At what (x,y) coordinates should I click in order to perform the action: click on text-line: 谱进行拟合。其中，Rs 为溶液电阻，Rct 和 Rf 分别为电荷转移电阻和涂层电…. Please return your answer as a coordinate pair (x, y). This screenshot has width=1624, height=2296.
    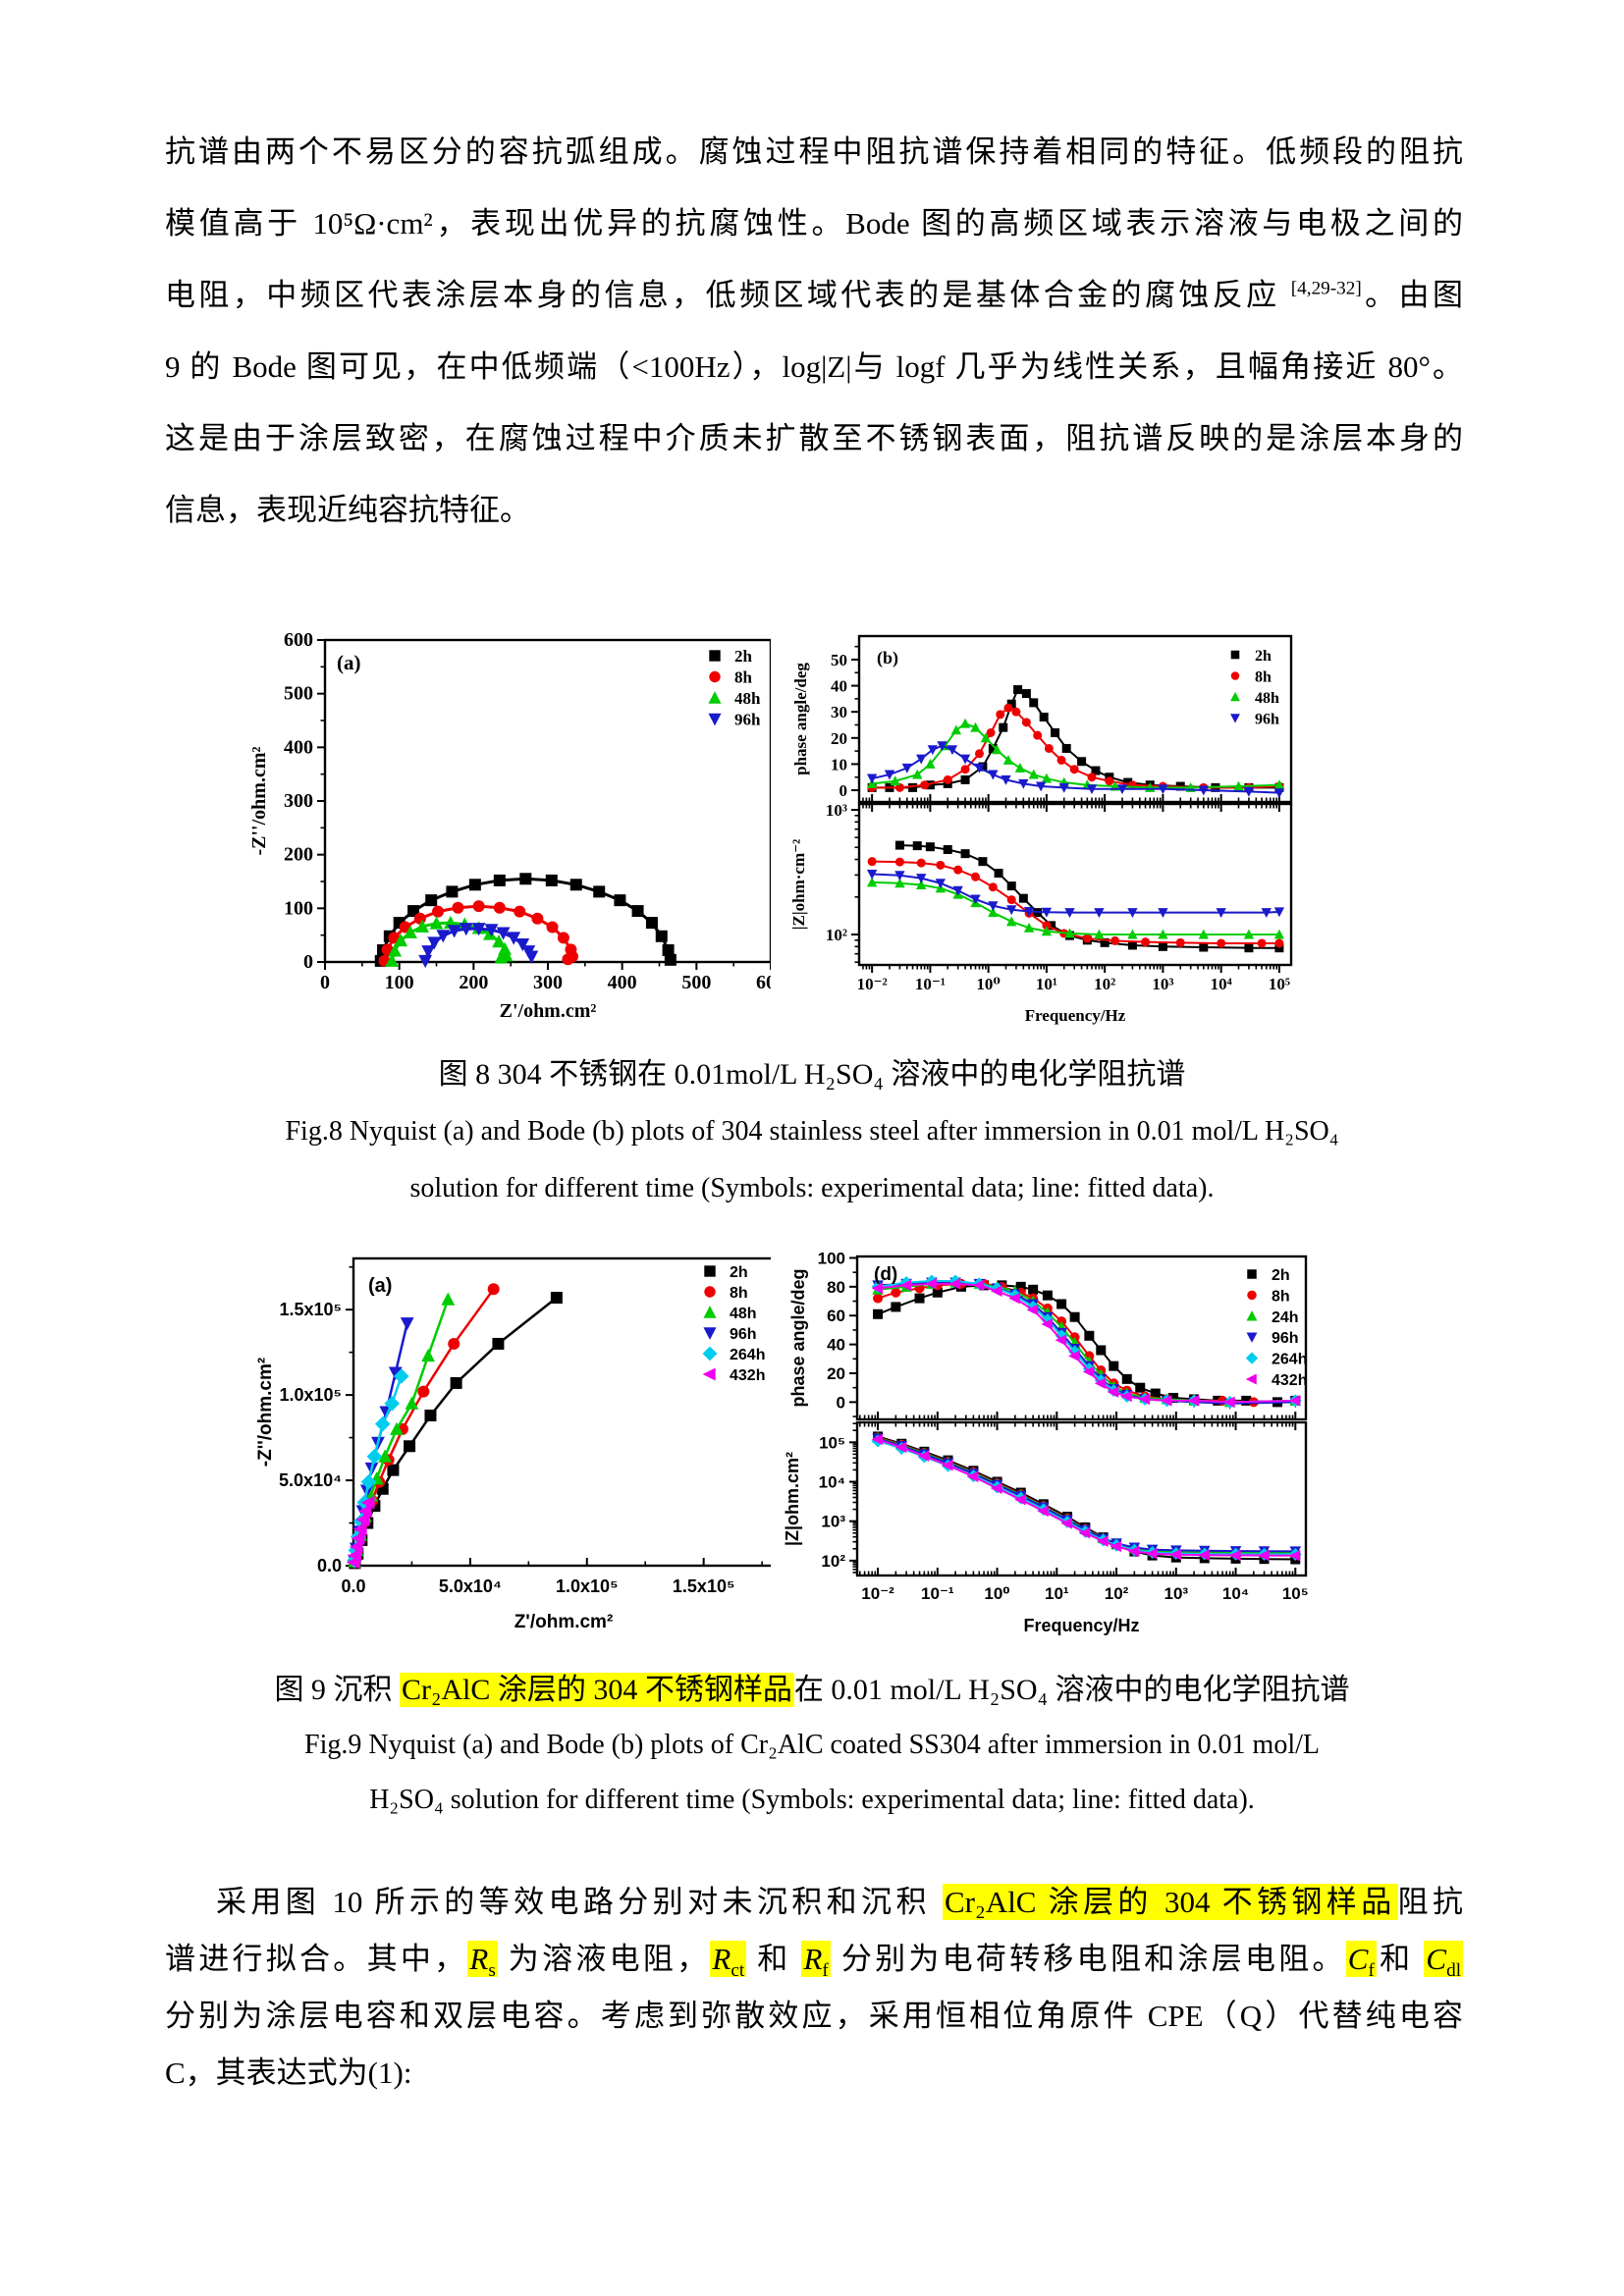
    Looking at the image, I should click on (814, 1959).